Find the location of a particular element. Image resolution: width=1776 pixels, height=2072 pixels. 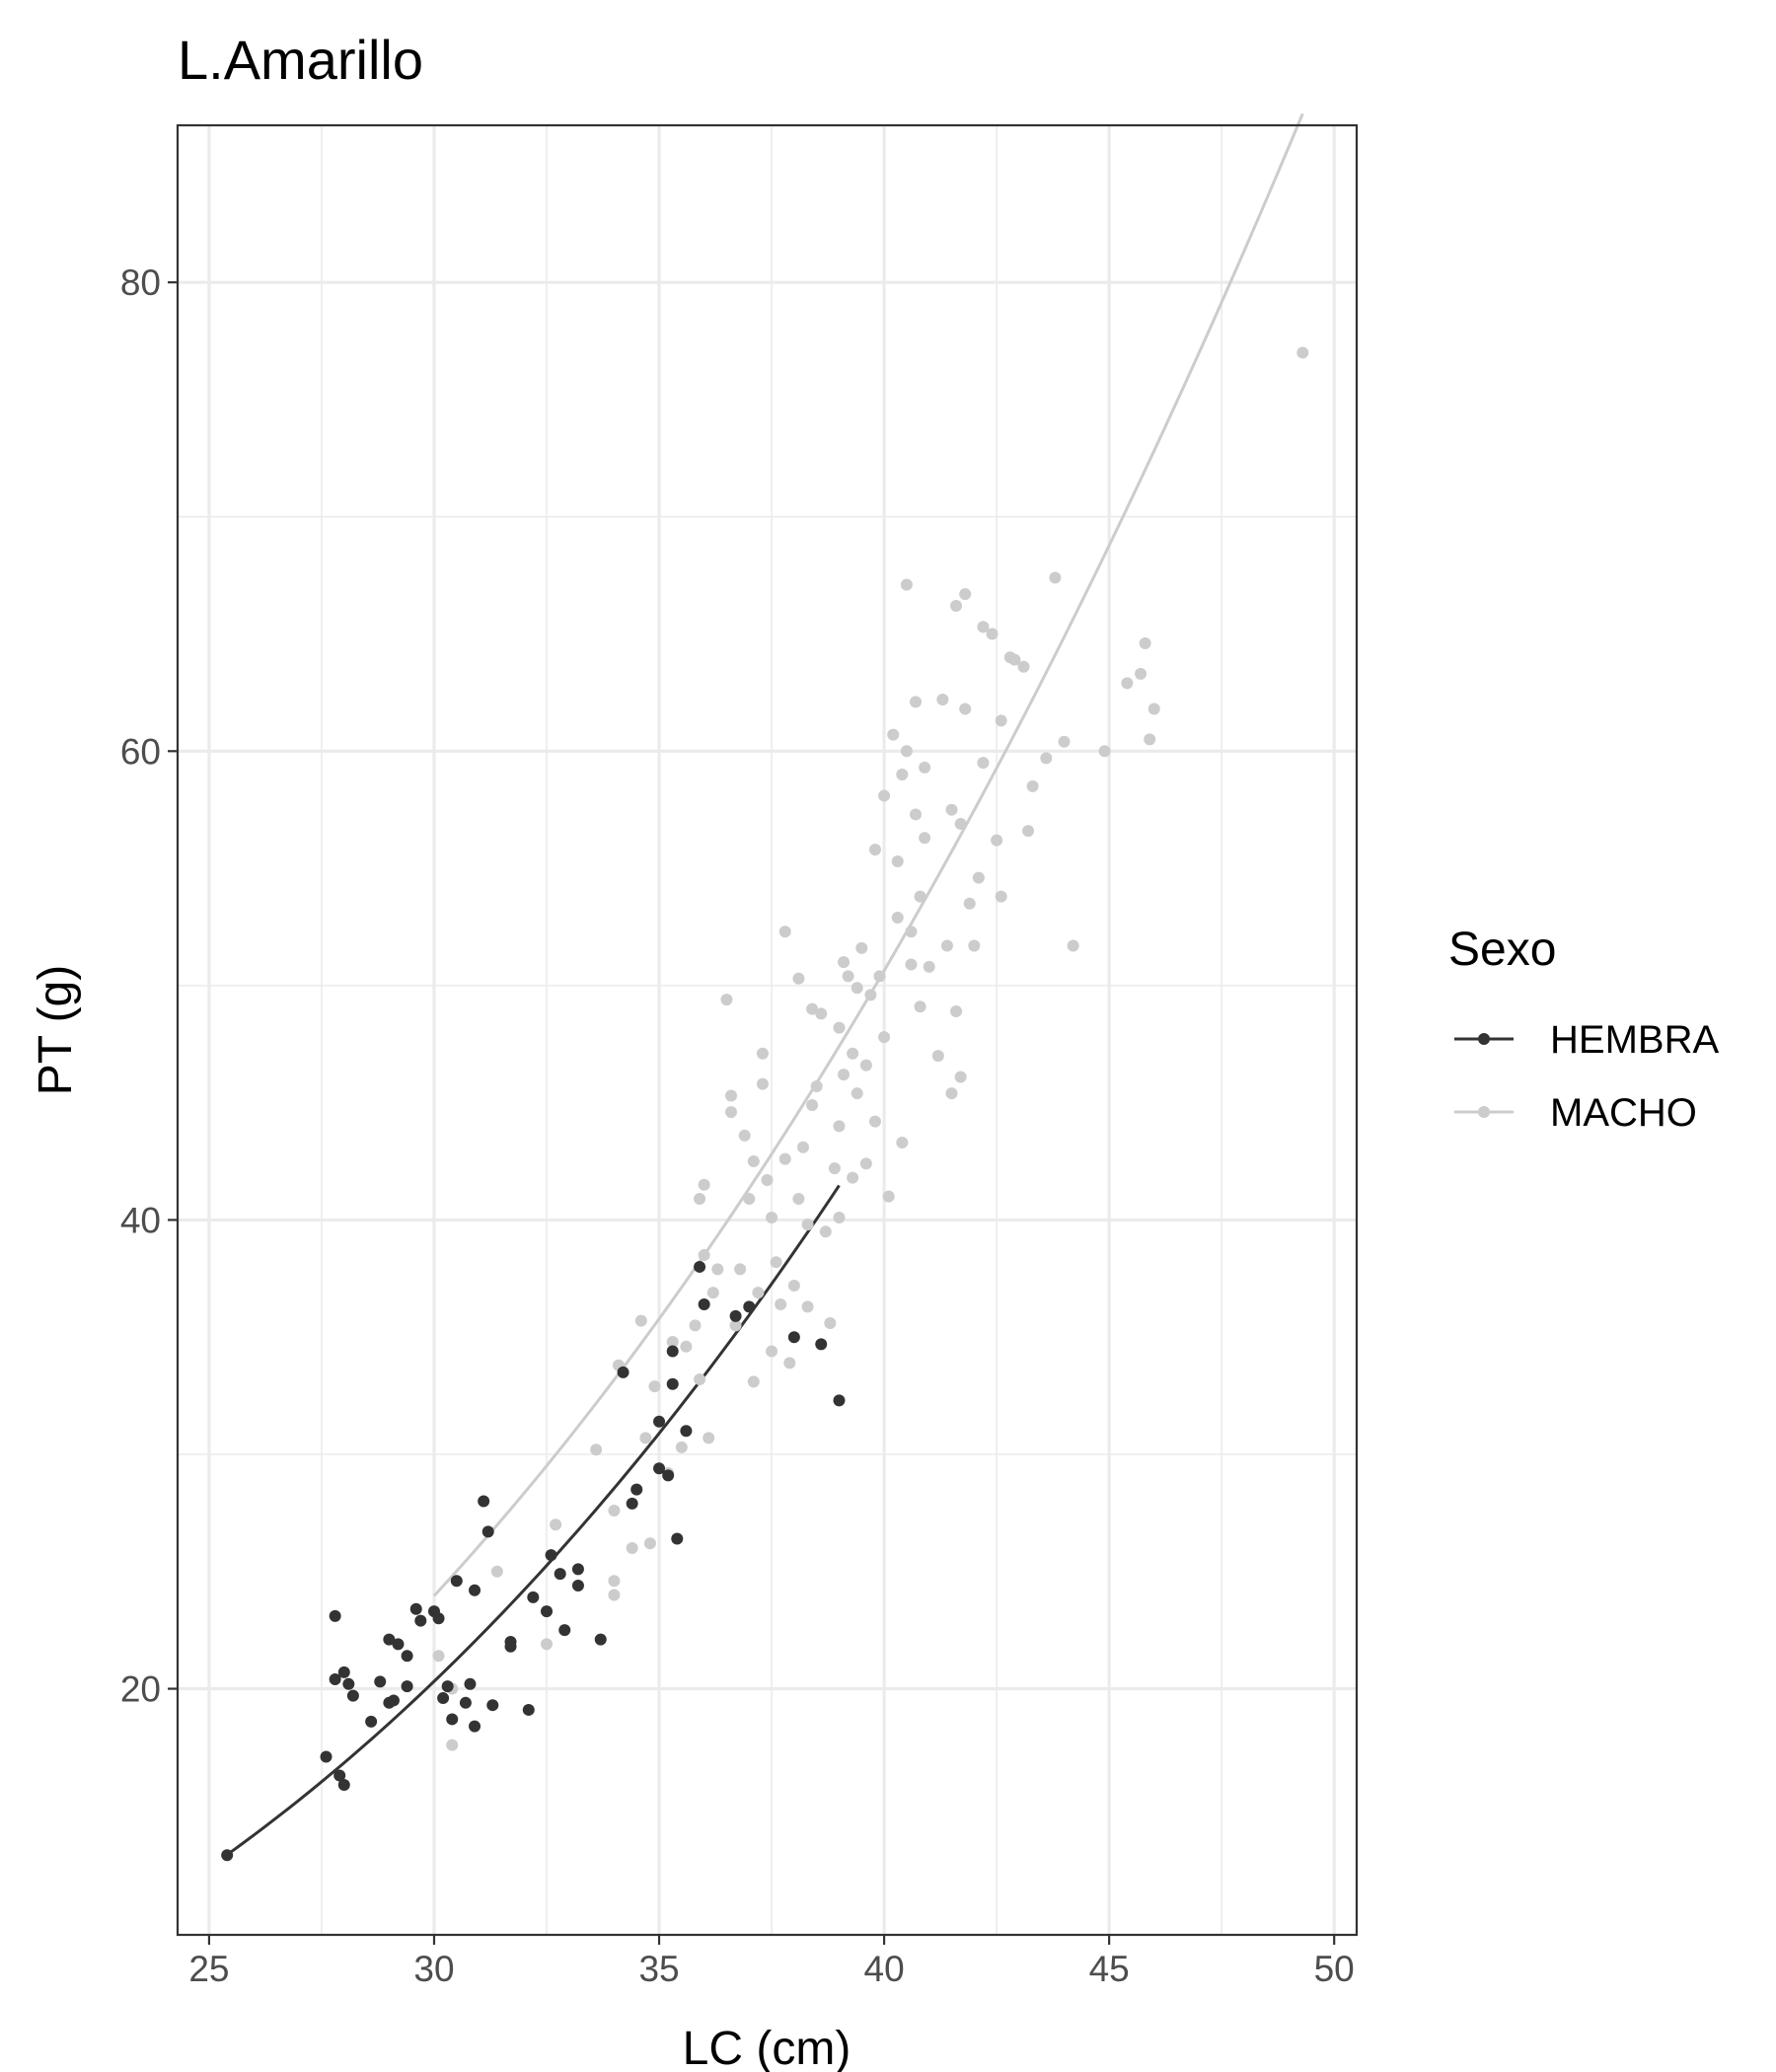

legend-label-hembra: HEMBRA is located at coordinates (1635, 1040).